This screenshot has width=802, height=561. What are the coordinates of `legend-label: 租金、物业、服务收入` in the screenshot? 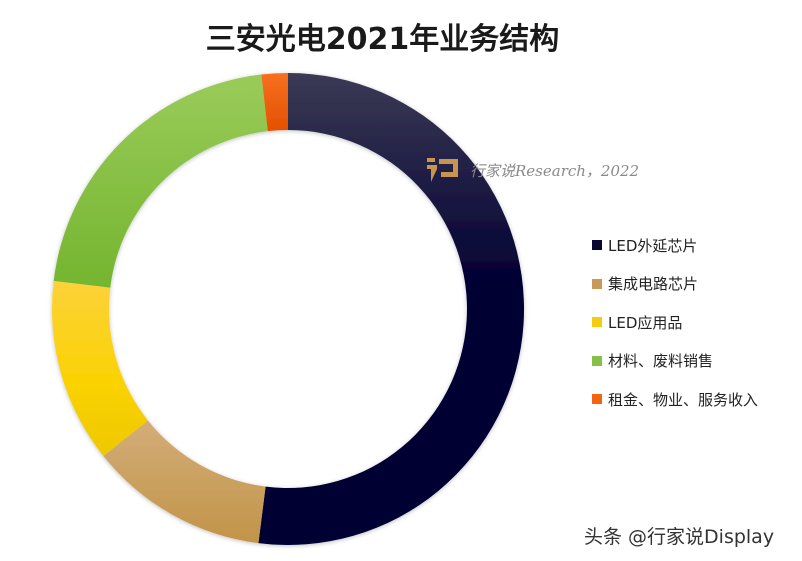 It's located at (683, 399).